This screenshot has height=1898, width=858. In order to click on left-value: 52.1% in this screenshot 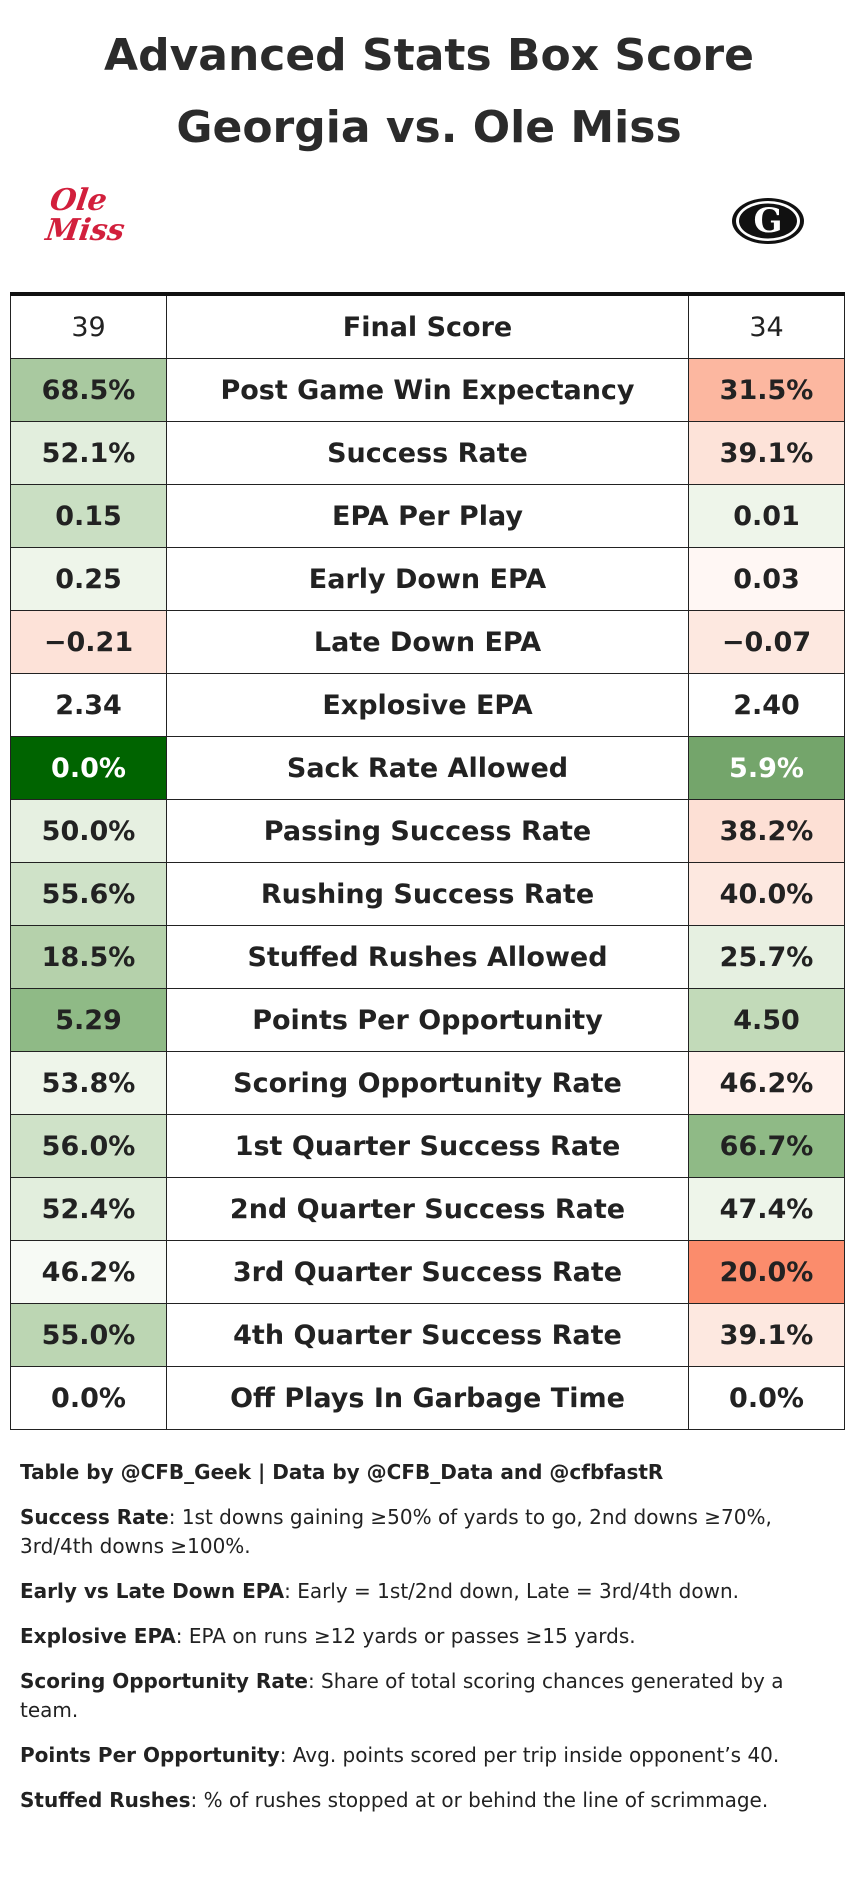, I will do `click(88, 453)`.